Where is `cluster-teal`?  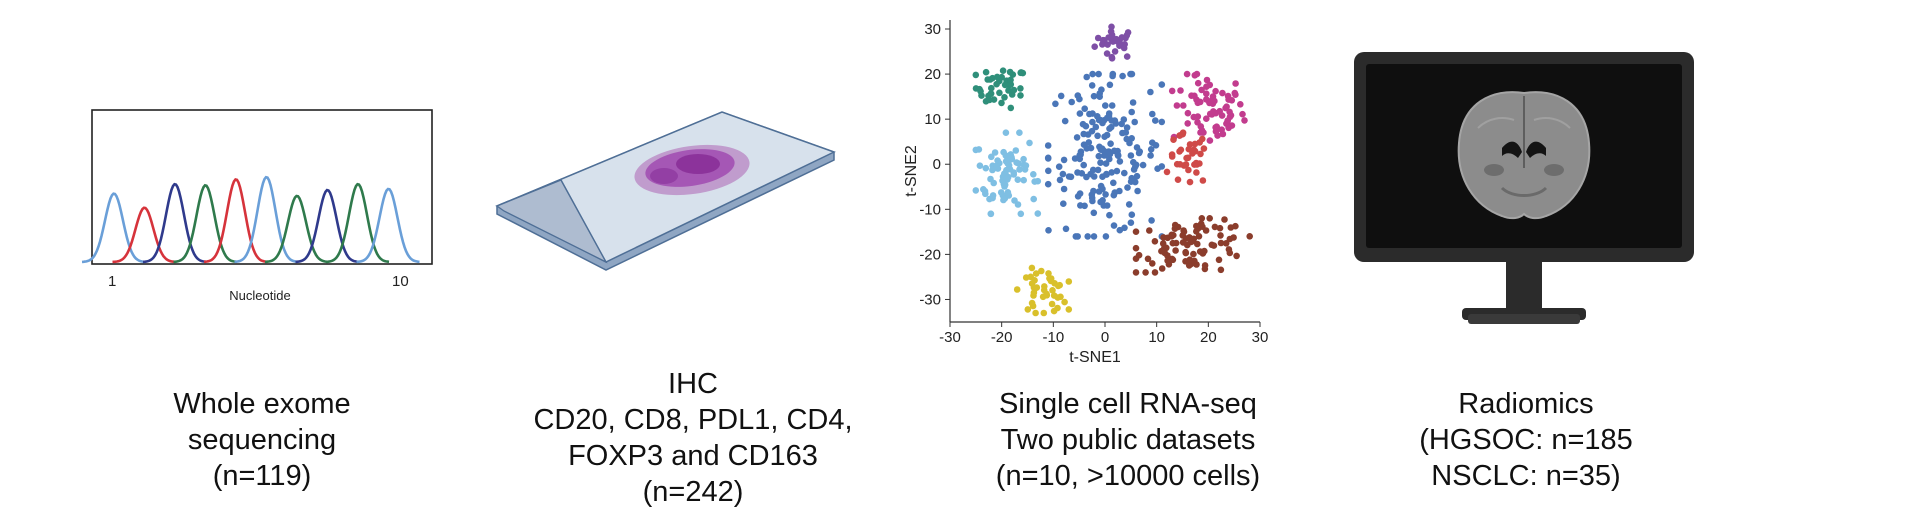
cluster-teal is located at coordinates (999, 89).